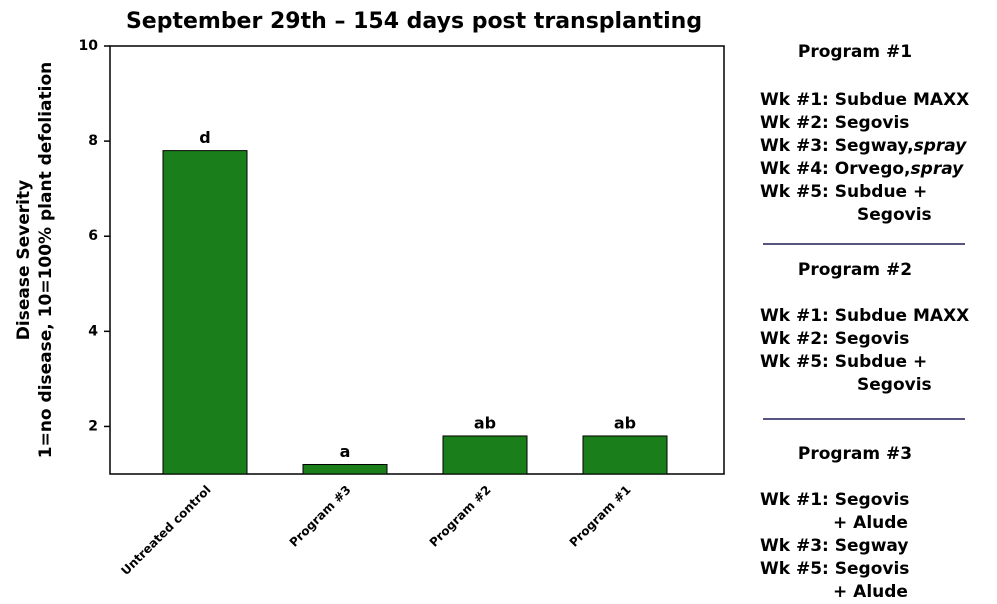 Image resolution: width=997 pixels, height=604 pixels. I want to click on y-axis-label: Disease Severity, so click(24, 260).